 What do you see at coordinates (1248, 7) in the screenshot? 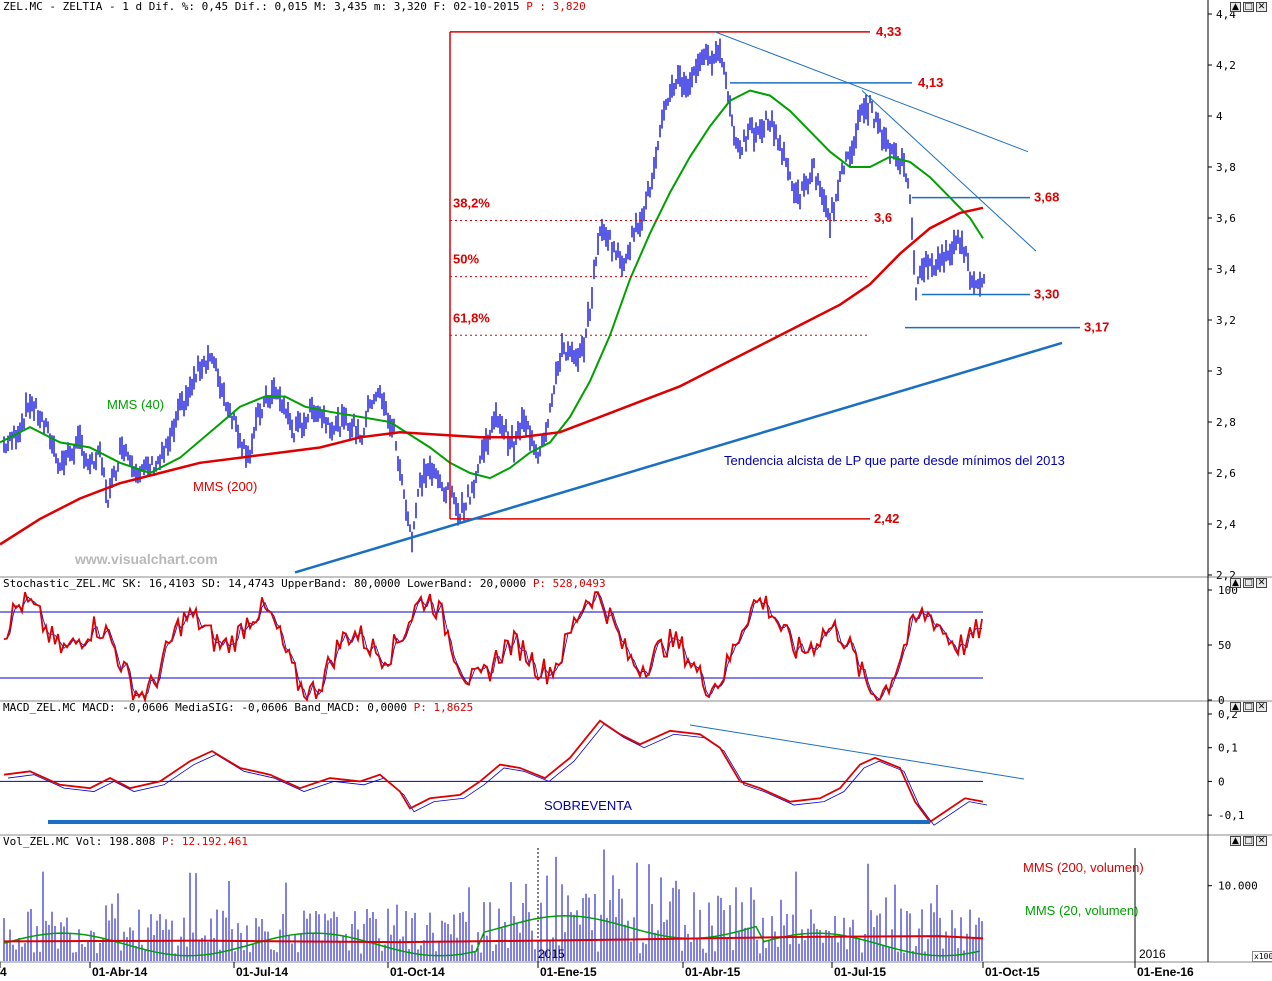
I see `price-panel-max-button: □` at bounding box center [1248, 7].